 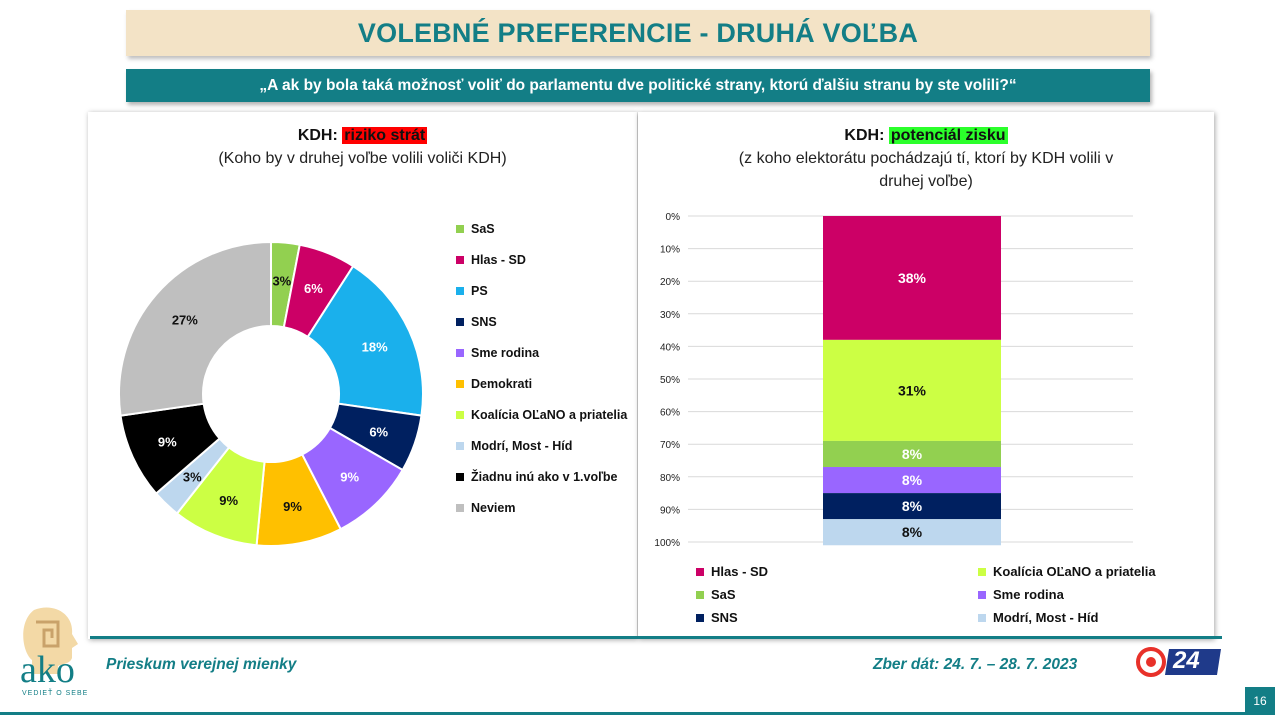 I want to click on bar-segment-sas, so click(x=912, y=454).